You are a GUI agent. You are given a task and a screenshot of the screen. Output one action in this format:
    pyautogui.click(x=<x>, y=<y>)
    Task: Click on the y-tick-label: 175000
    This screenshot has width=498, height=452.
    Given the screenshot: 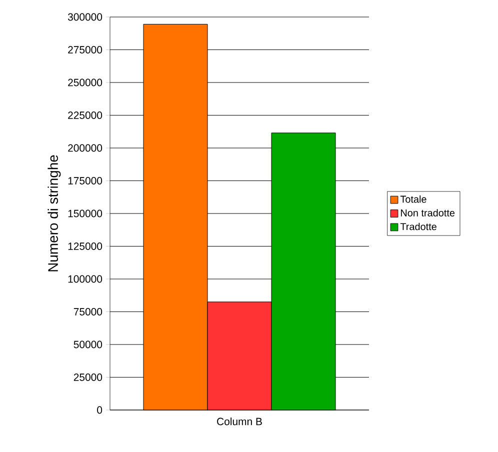 What is the action you would take?
    pyautogui.click(x=85, y=180)
    